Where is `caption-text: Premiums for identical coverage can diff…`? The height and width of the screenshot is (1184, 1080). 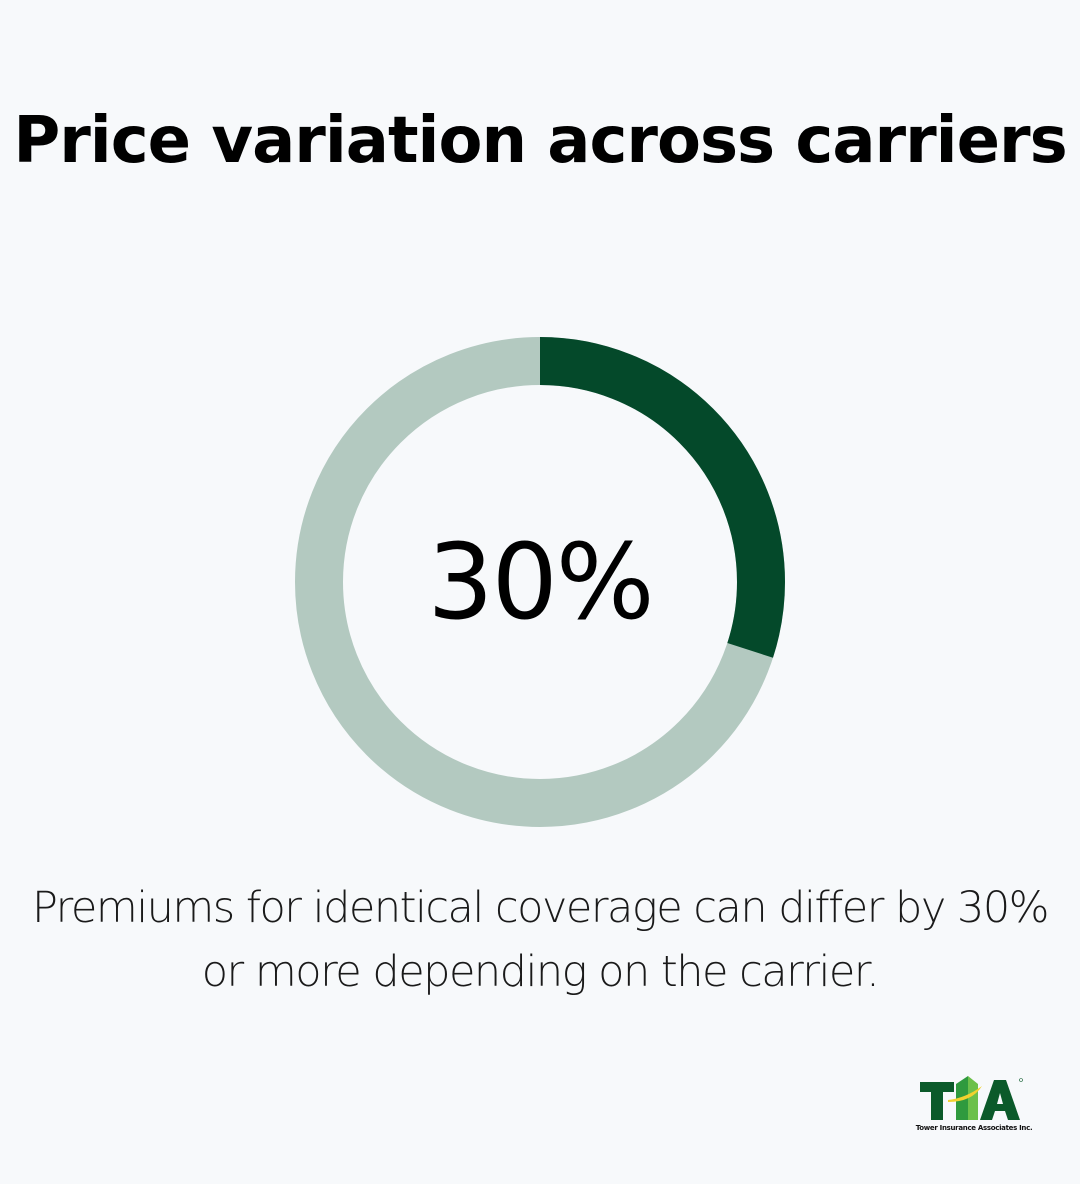
caption-text: Premiums for identical coverage can diff… is located at coordinates (540, 940).